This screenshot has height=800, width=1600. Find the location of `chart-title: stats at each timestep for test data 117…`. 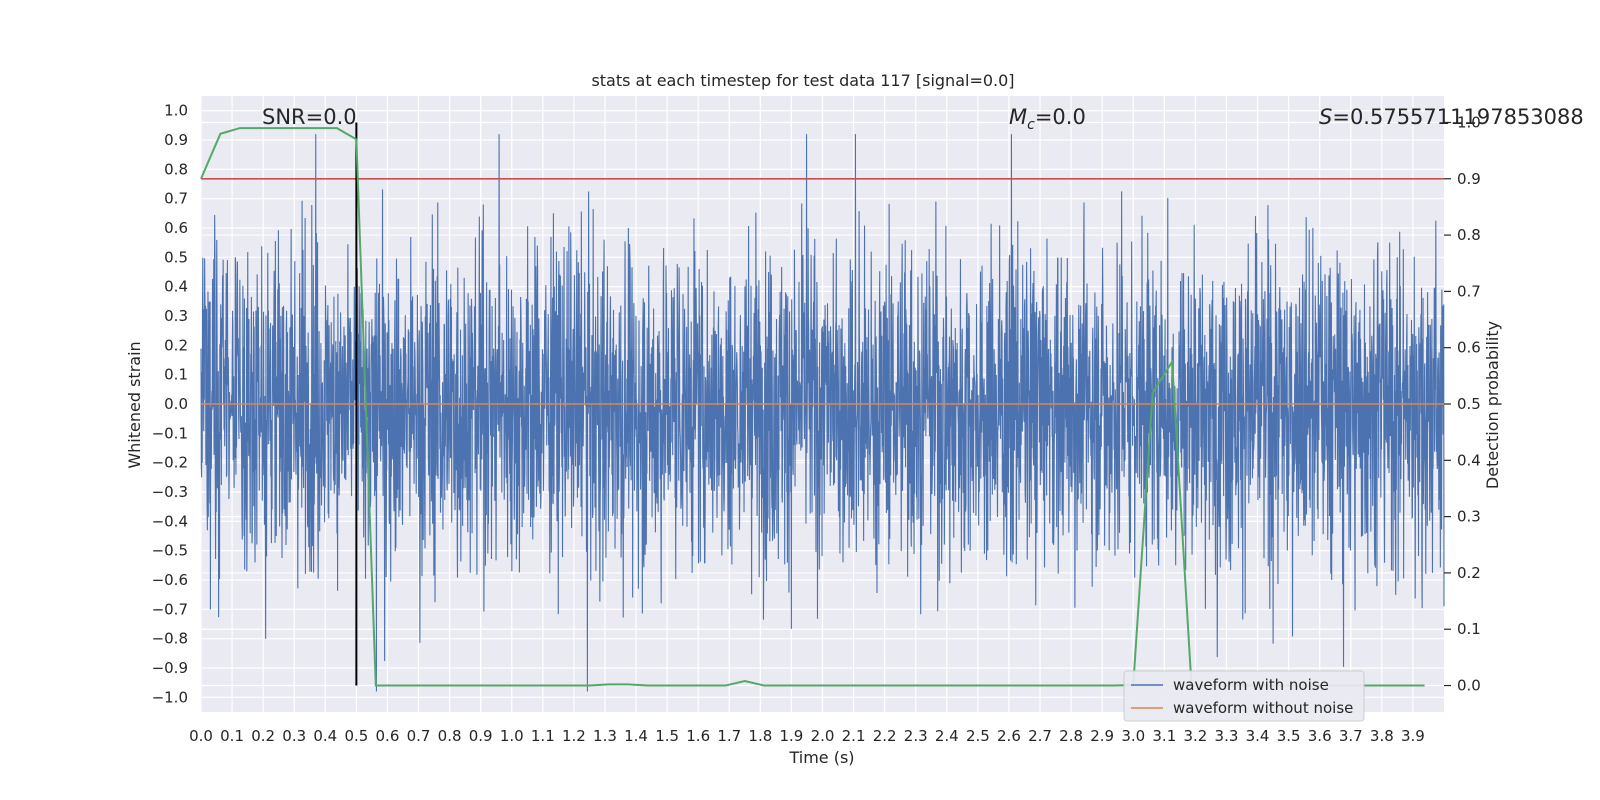

chart-title: stats at each timestep for test data 117… is located at coordinates (802, 80).